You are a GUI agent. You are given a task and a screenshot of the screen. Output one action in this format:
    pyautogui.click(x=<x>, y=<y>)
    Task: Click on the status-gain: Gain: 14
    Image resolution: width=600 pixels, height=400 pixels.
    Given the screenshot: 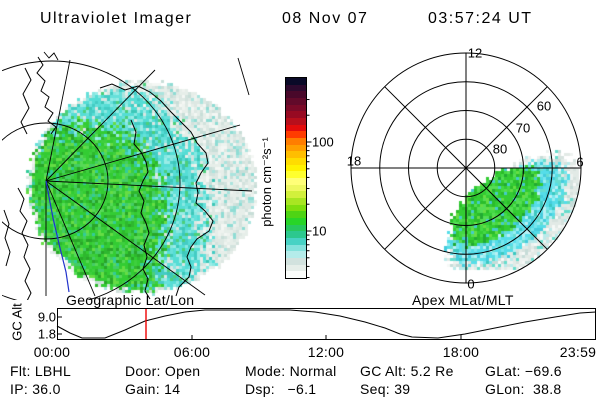 What is the action you would take?
    pyautogui.click(x=153, y=389)
    